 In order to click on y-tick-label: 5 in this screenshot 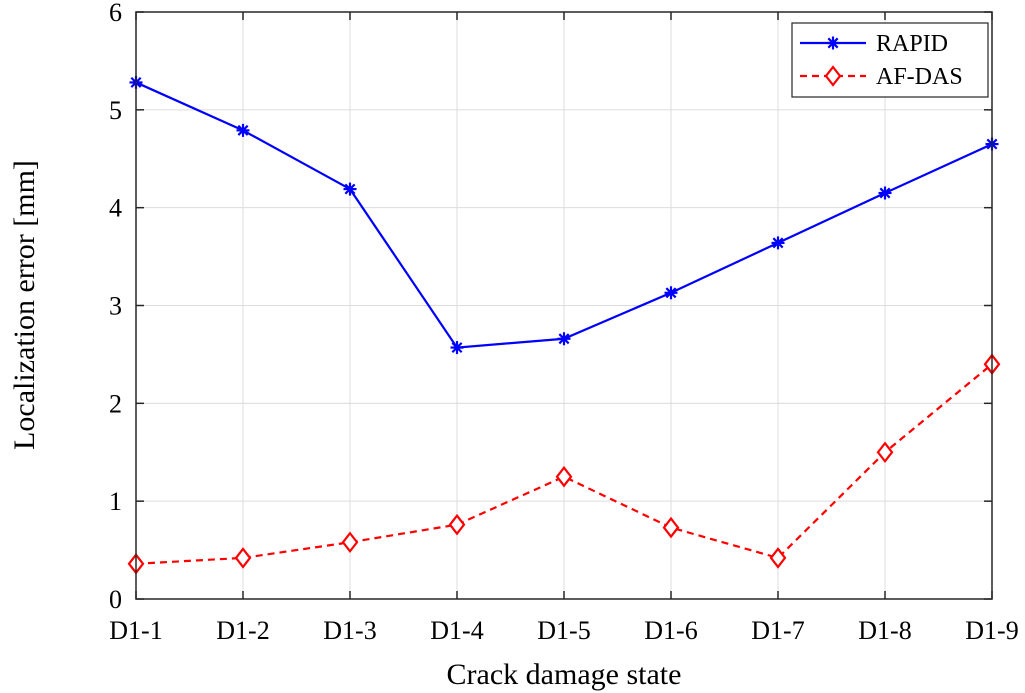, I will do `click(115, 110)`.